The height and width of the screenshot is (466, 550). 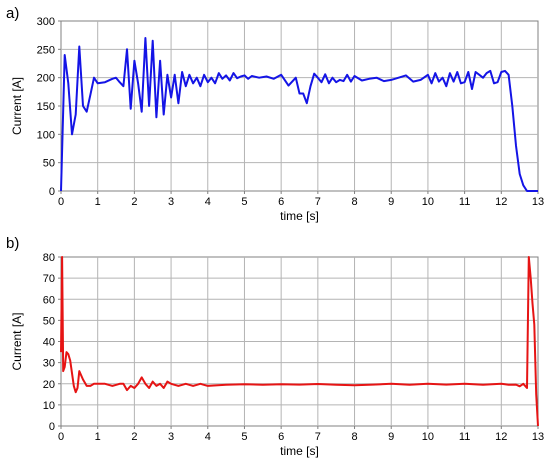 I want to click on y-tick-label: 80, so click(x=49, y=258).